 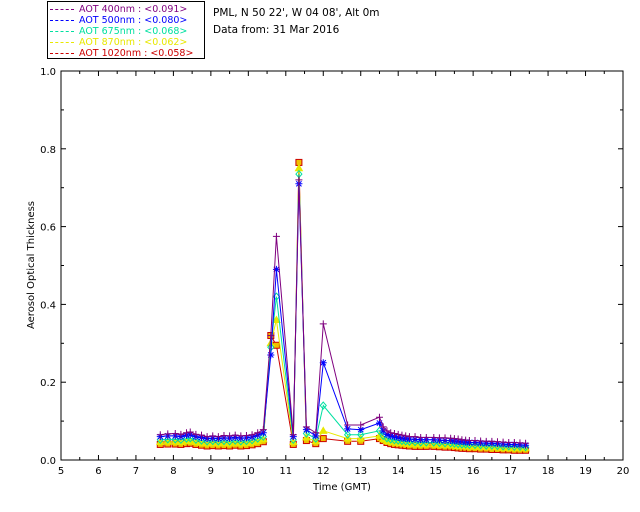 I want to click on legend-entry-870nm: AOT 870nm : <0.062>, so click(x=118, y=42).